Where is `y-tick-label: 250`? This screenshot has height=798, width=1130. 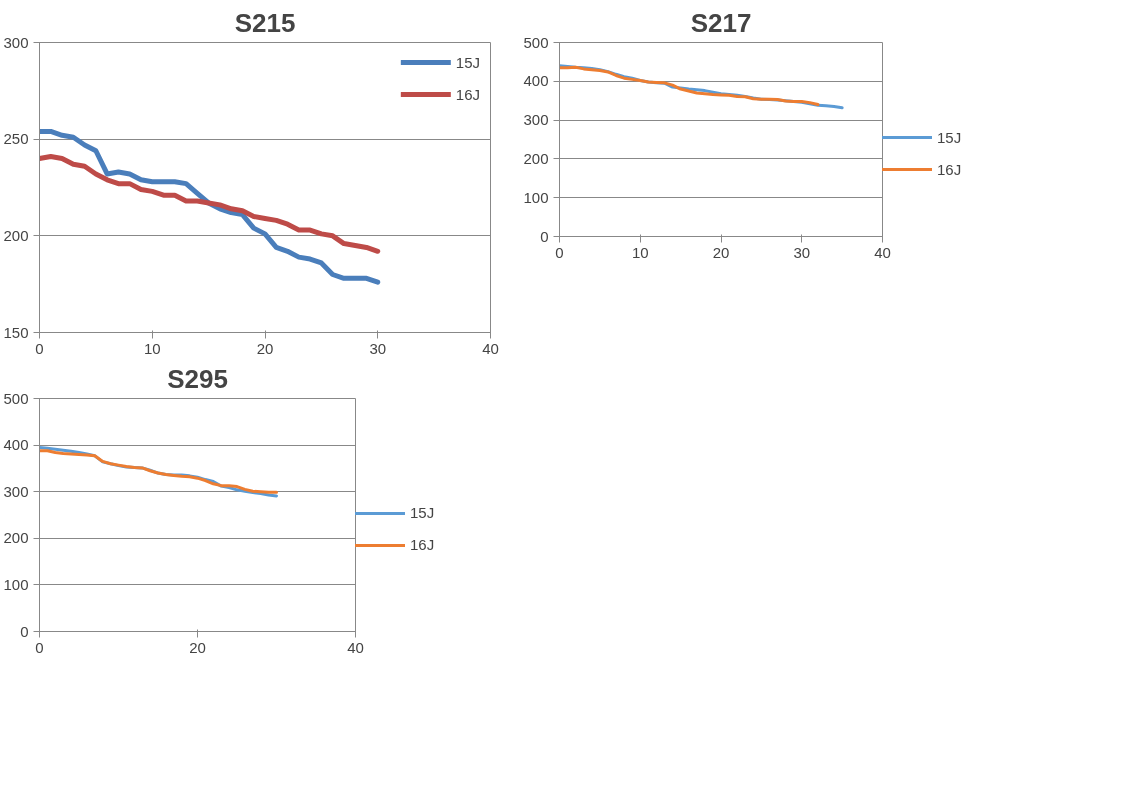 y-tick-label: 250 is located at coordinates (16, 139).